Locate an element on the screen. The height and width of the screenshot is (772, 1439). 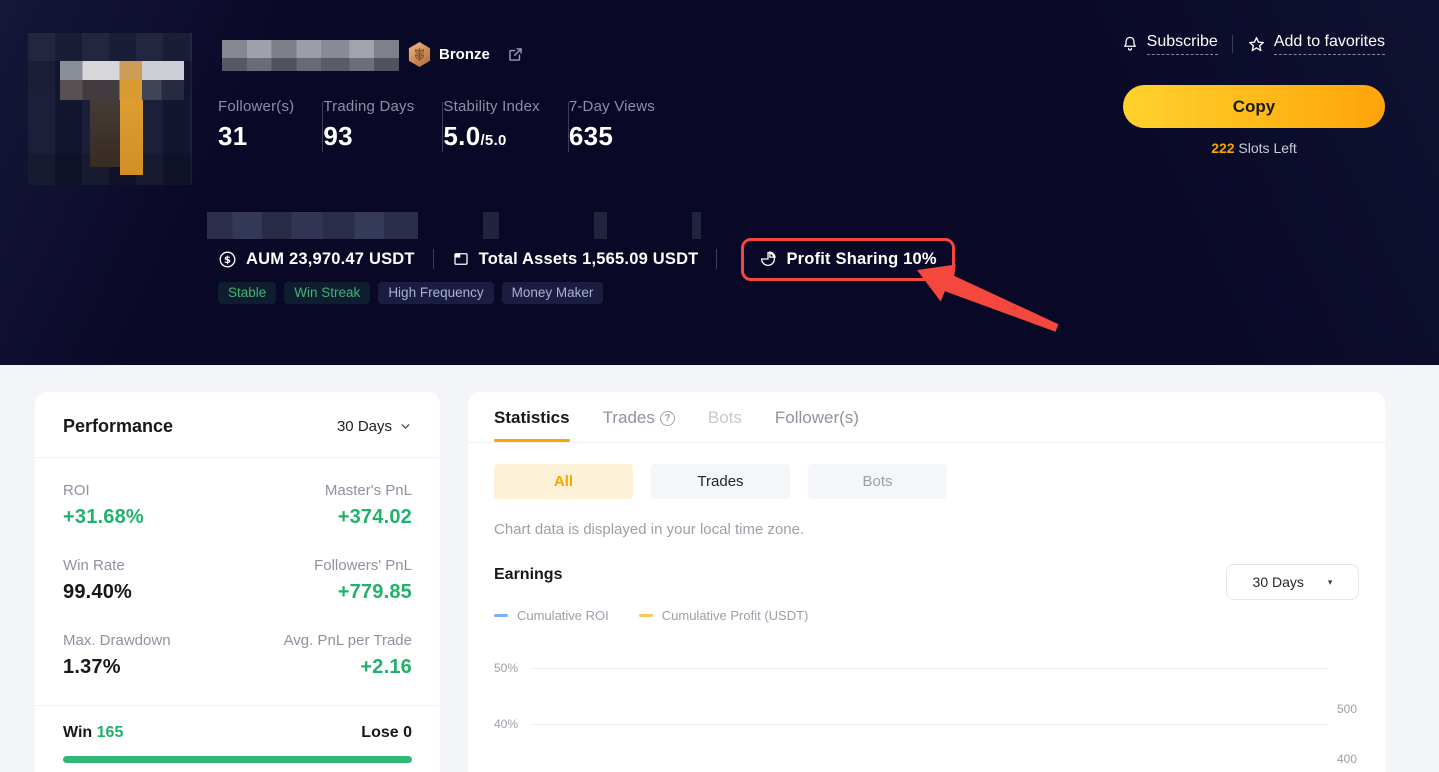
metric-avg-pnl-per-trade: Avg. PnL per Trade +2.16 is located at coordinates (347, 655).